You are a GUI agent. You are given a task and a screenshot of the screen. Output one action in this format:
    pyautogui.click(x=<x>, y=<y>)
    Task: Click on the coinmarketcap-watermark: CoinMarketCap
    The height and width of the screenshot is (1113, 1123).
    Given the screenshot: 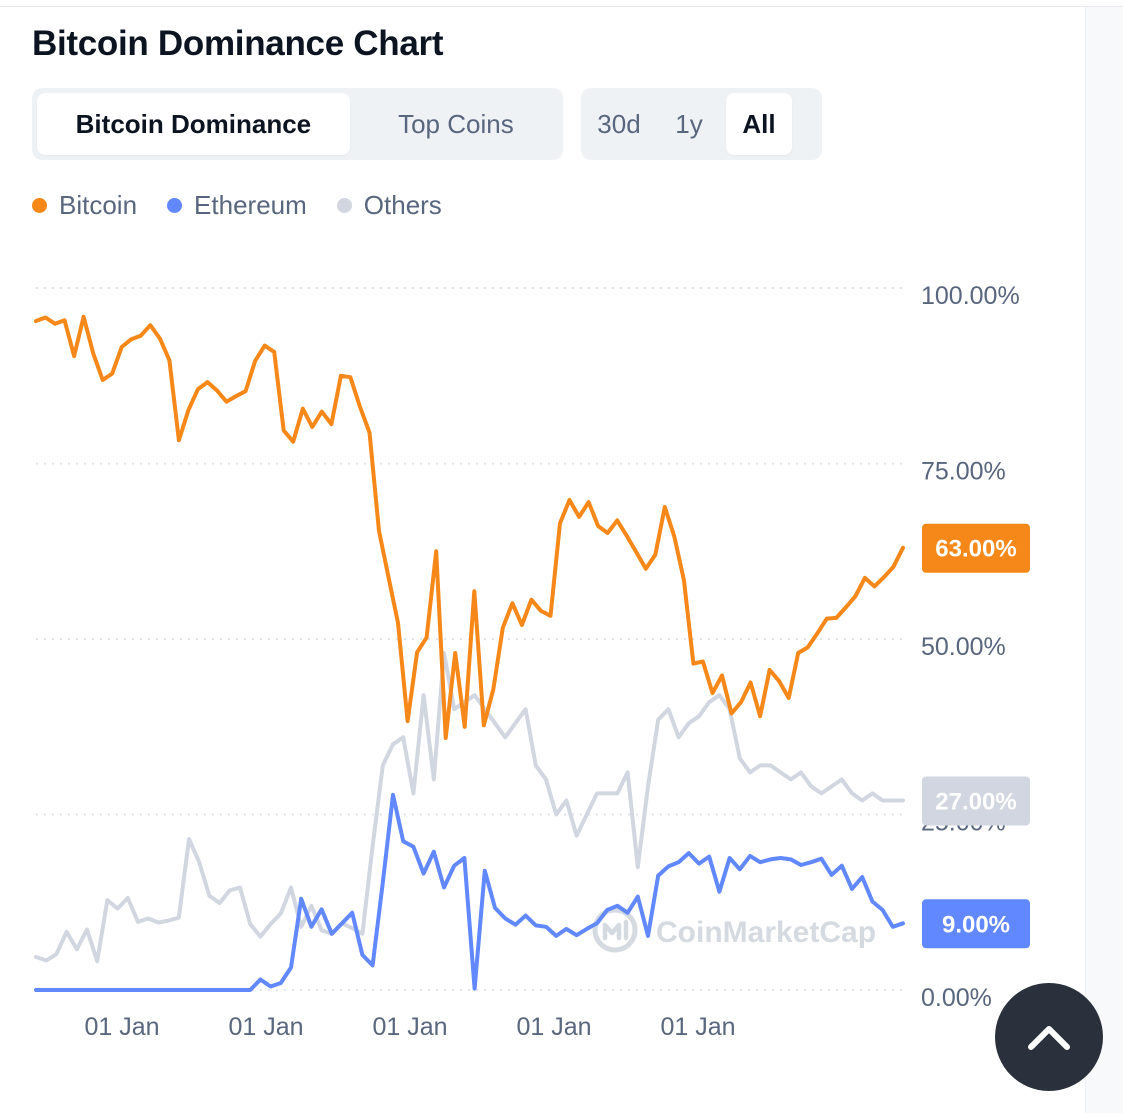 What is the action you would take?
    pyautogui.click(x=734, y=930)
    